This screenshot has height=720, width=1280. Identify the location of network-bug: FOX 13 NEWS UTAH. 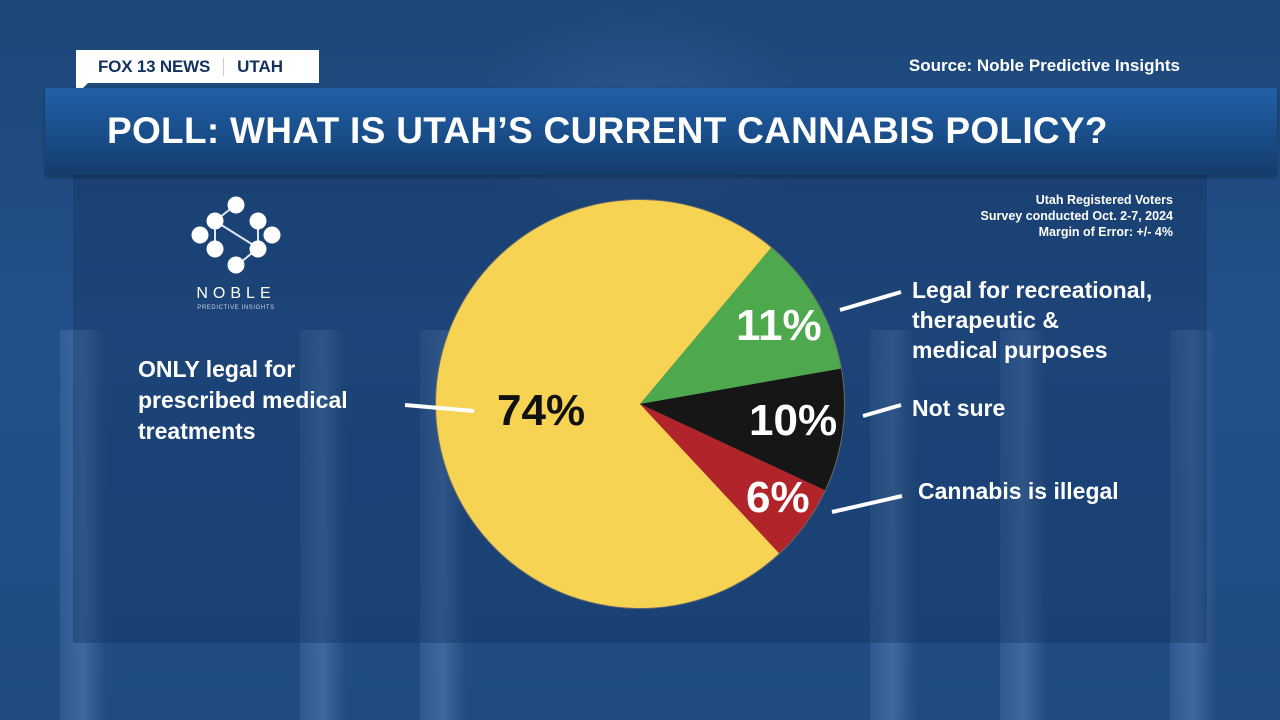
(197, 66).